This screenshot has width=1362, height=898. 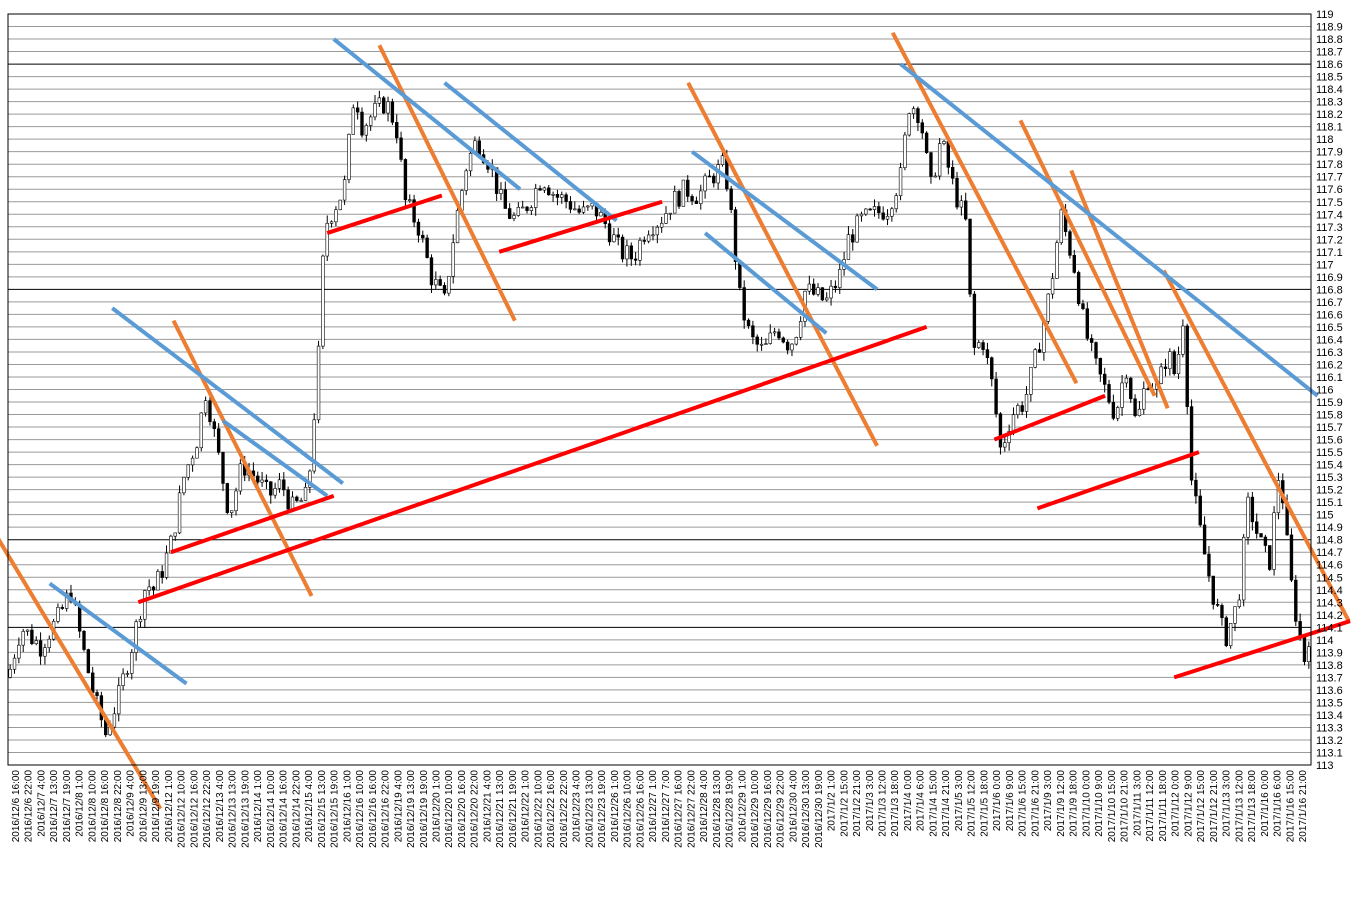 What do you see at coordinates (1201, 806) in the screenshot?
I see `x-tick-label: 2017/1/12 15:00` at bounding box center [1201, 806].